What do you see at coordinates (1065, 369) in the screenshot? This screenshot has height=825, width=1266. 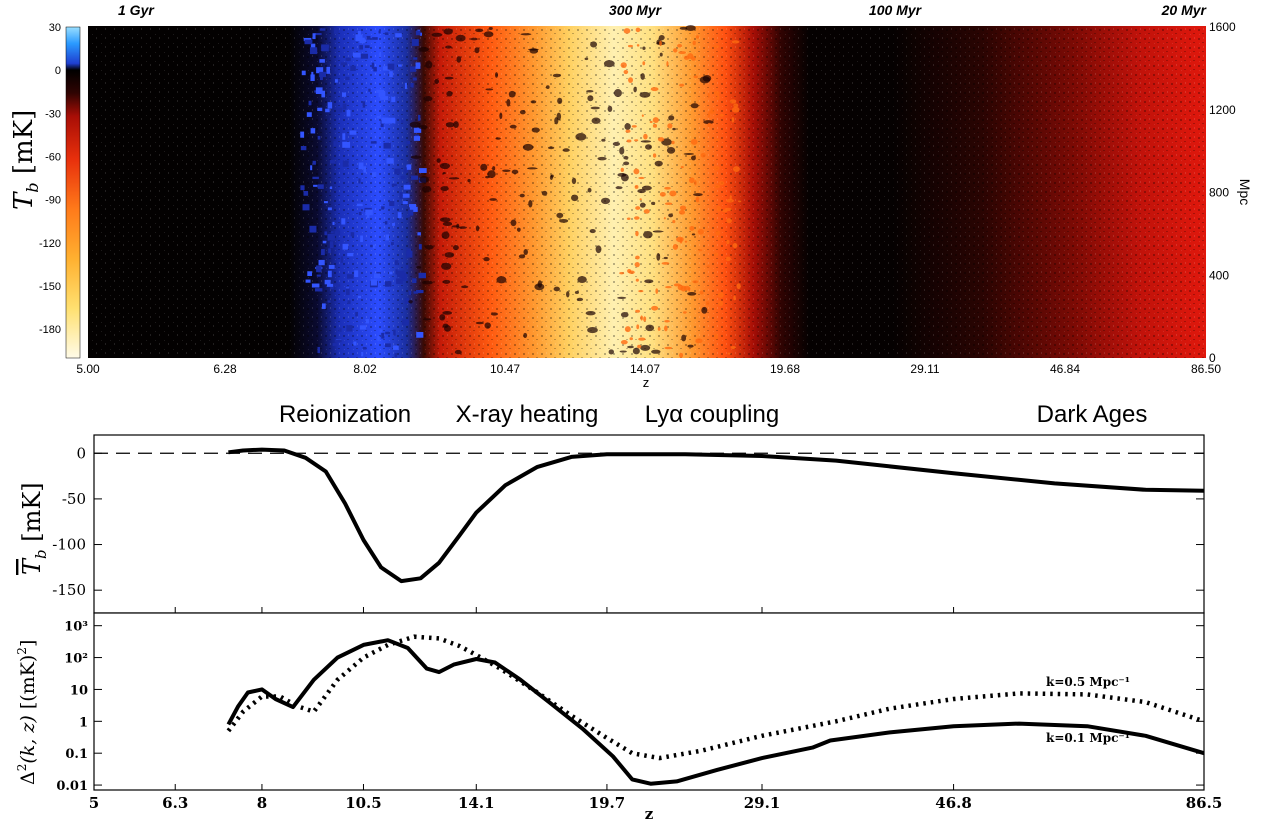 I see `heatmap-x-tick: 46.84` at bounding box center [1065, 369].